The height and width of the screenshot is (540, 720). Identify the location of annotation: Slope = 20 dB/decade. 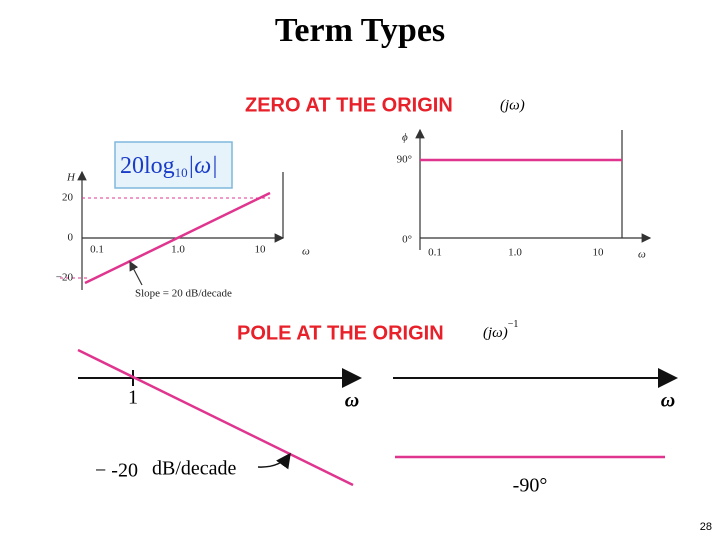
(183, 294).